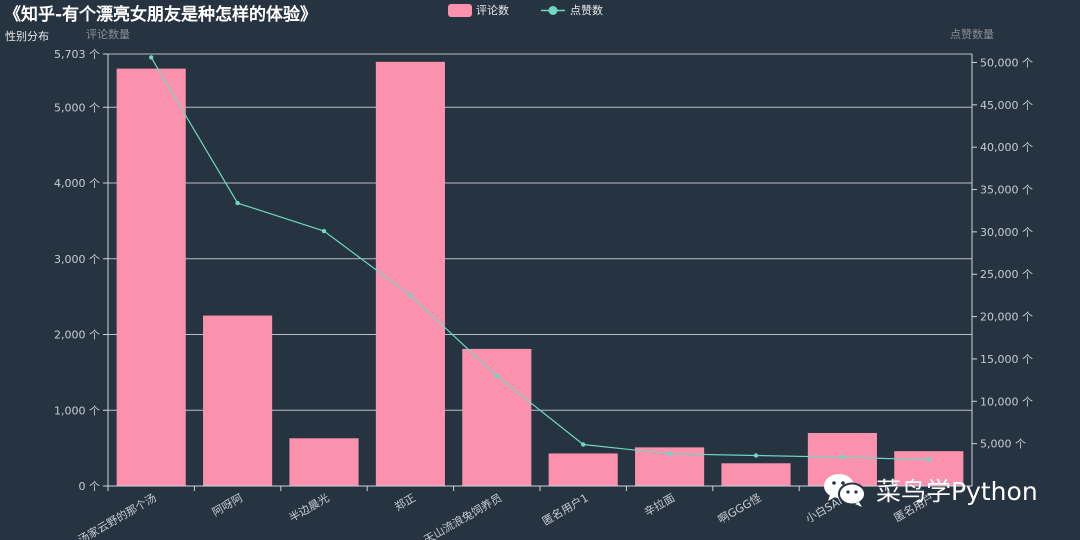 The width and height of the screenshot is (1080, 540). Describe the element at coordinates (1006, 232) in the screenshot. I see `y-right-tick-label: 30,000 个` at that location.